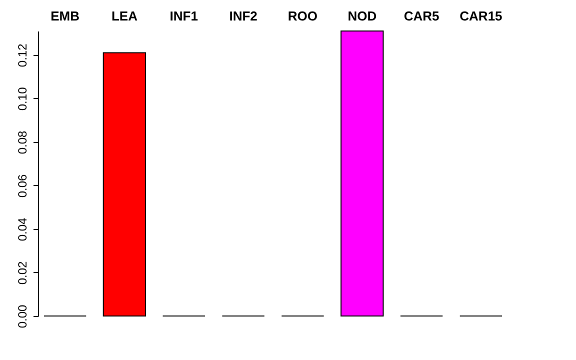 Image resolution: width=576 pixels, height=360 pixels. What do you see at coordinates (23, 98) in the screenshot?
I see `y-tick-label: 0.10` at bounding box center [23, 98].